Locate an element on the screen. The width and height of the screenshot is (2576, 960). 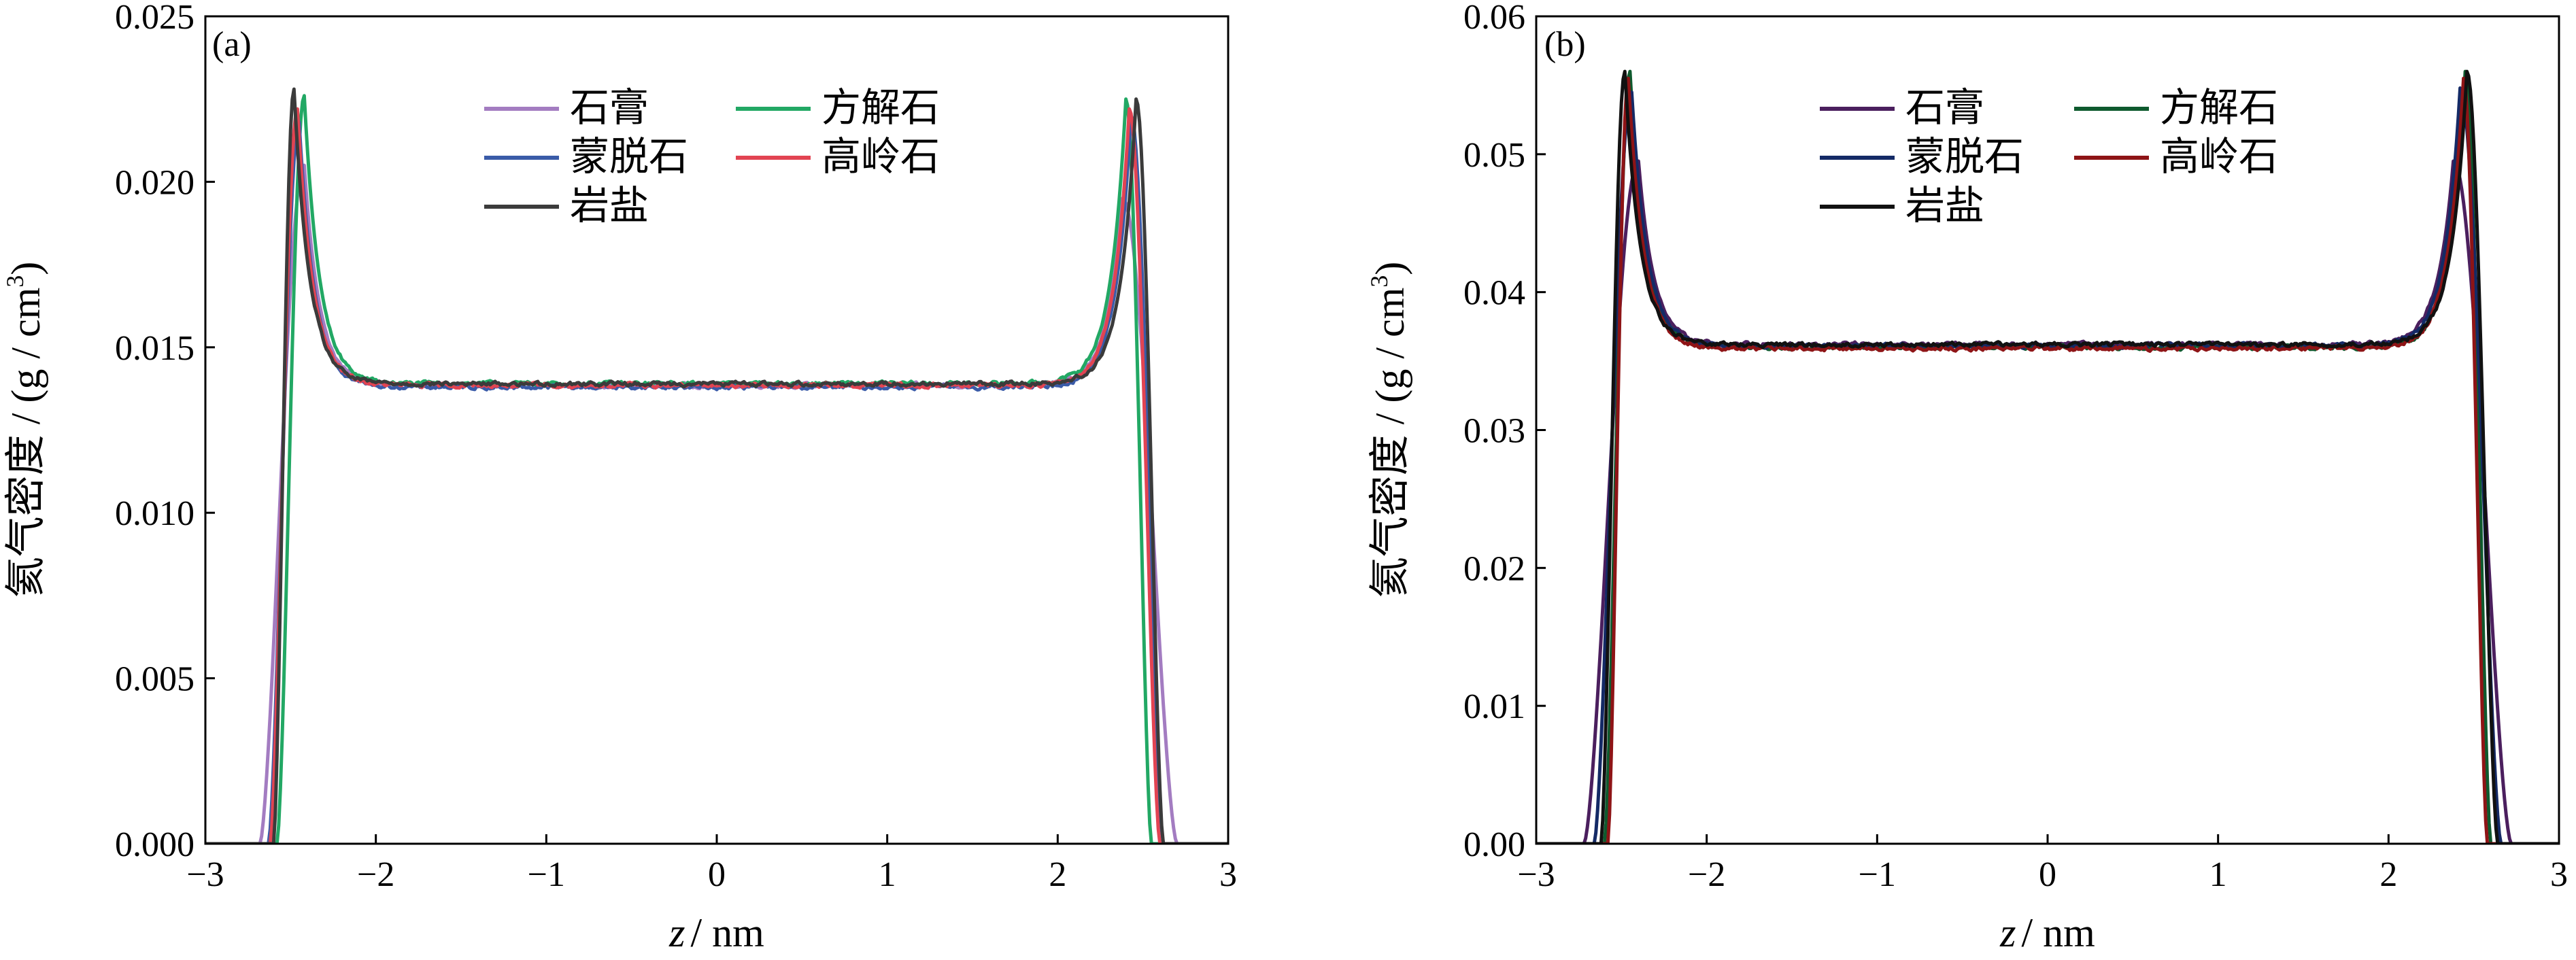
y-tick-label: 0.015 is located at coordinates (154, 348).